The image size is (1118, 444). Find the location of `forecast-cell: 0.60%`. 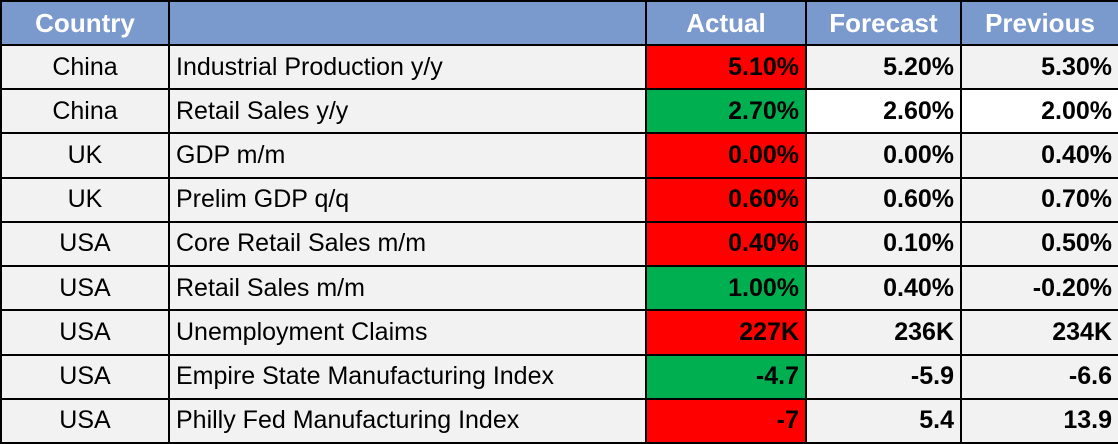

forecast-cell: 0.60% is located at coordinates (883, 199).